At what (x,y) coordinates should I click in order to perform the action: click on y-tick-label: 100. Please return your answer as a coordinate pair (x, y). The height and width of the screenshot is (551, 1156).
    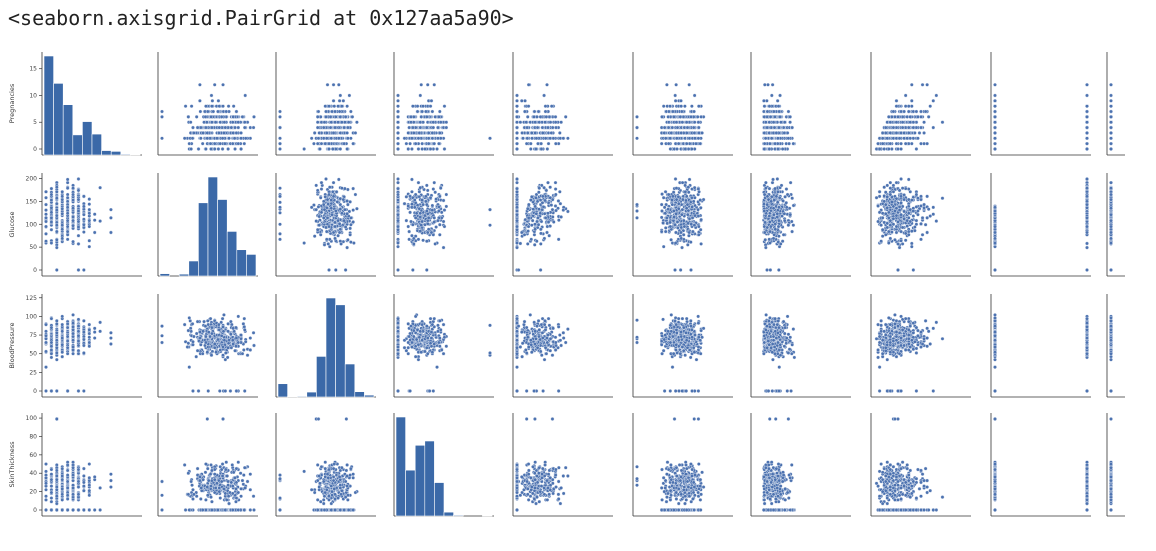
    Looking at the image, I should click on (32, 224).